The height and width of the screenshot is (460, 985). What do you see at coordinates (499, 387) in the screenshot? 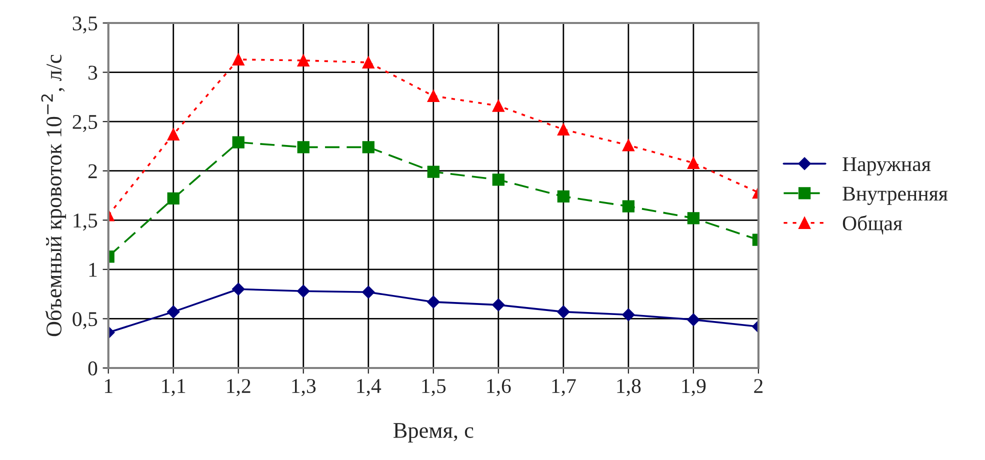
I see `x-tick-label: 1,6` at bounding box center [499, 387].